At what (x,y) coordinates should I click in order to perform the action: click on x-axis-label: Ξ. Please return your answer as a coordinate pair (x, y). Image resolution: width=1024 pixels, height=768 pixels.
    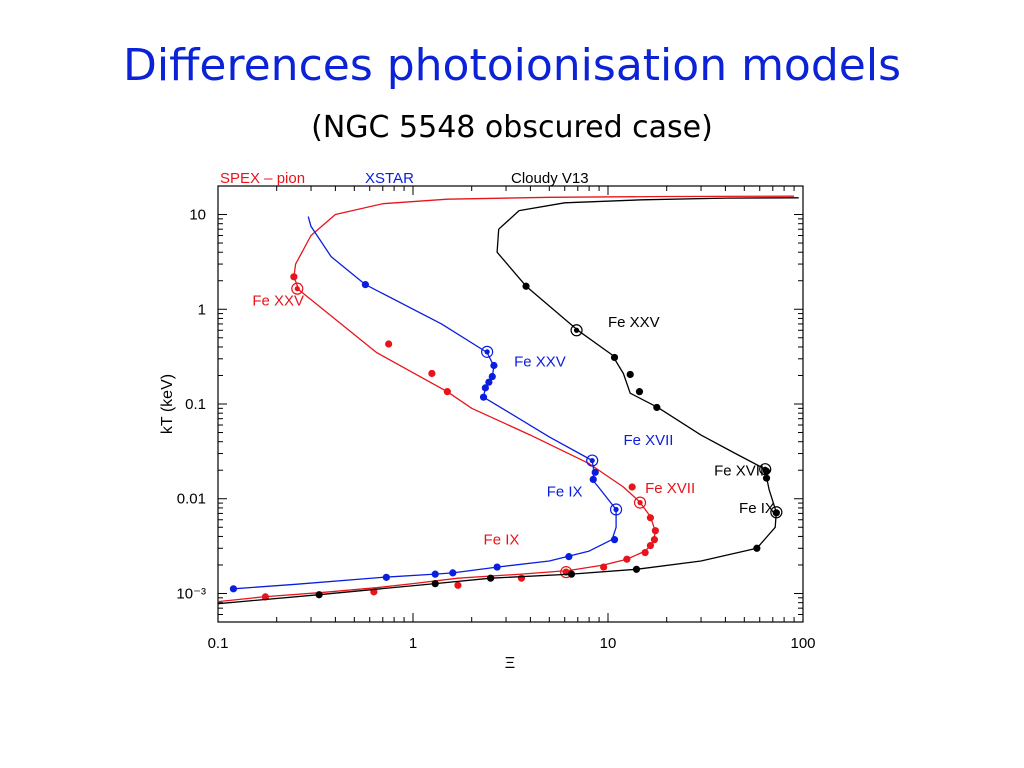
    Looking at the image, I should click on (510, 663).